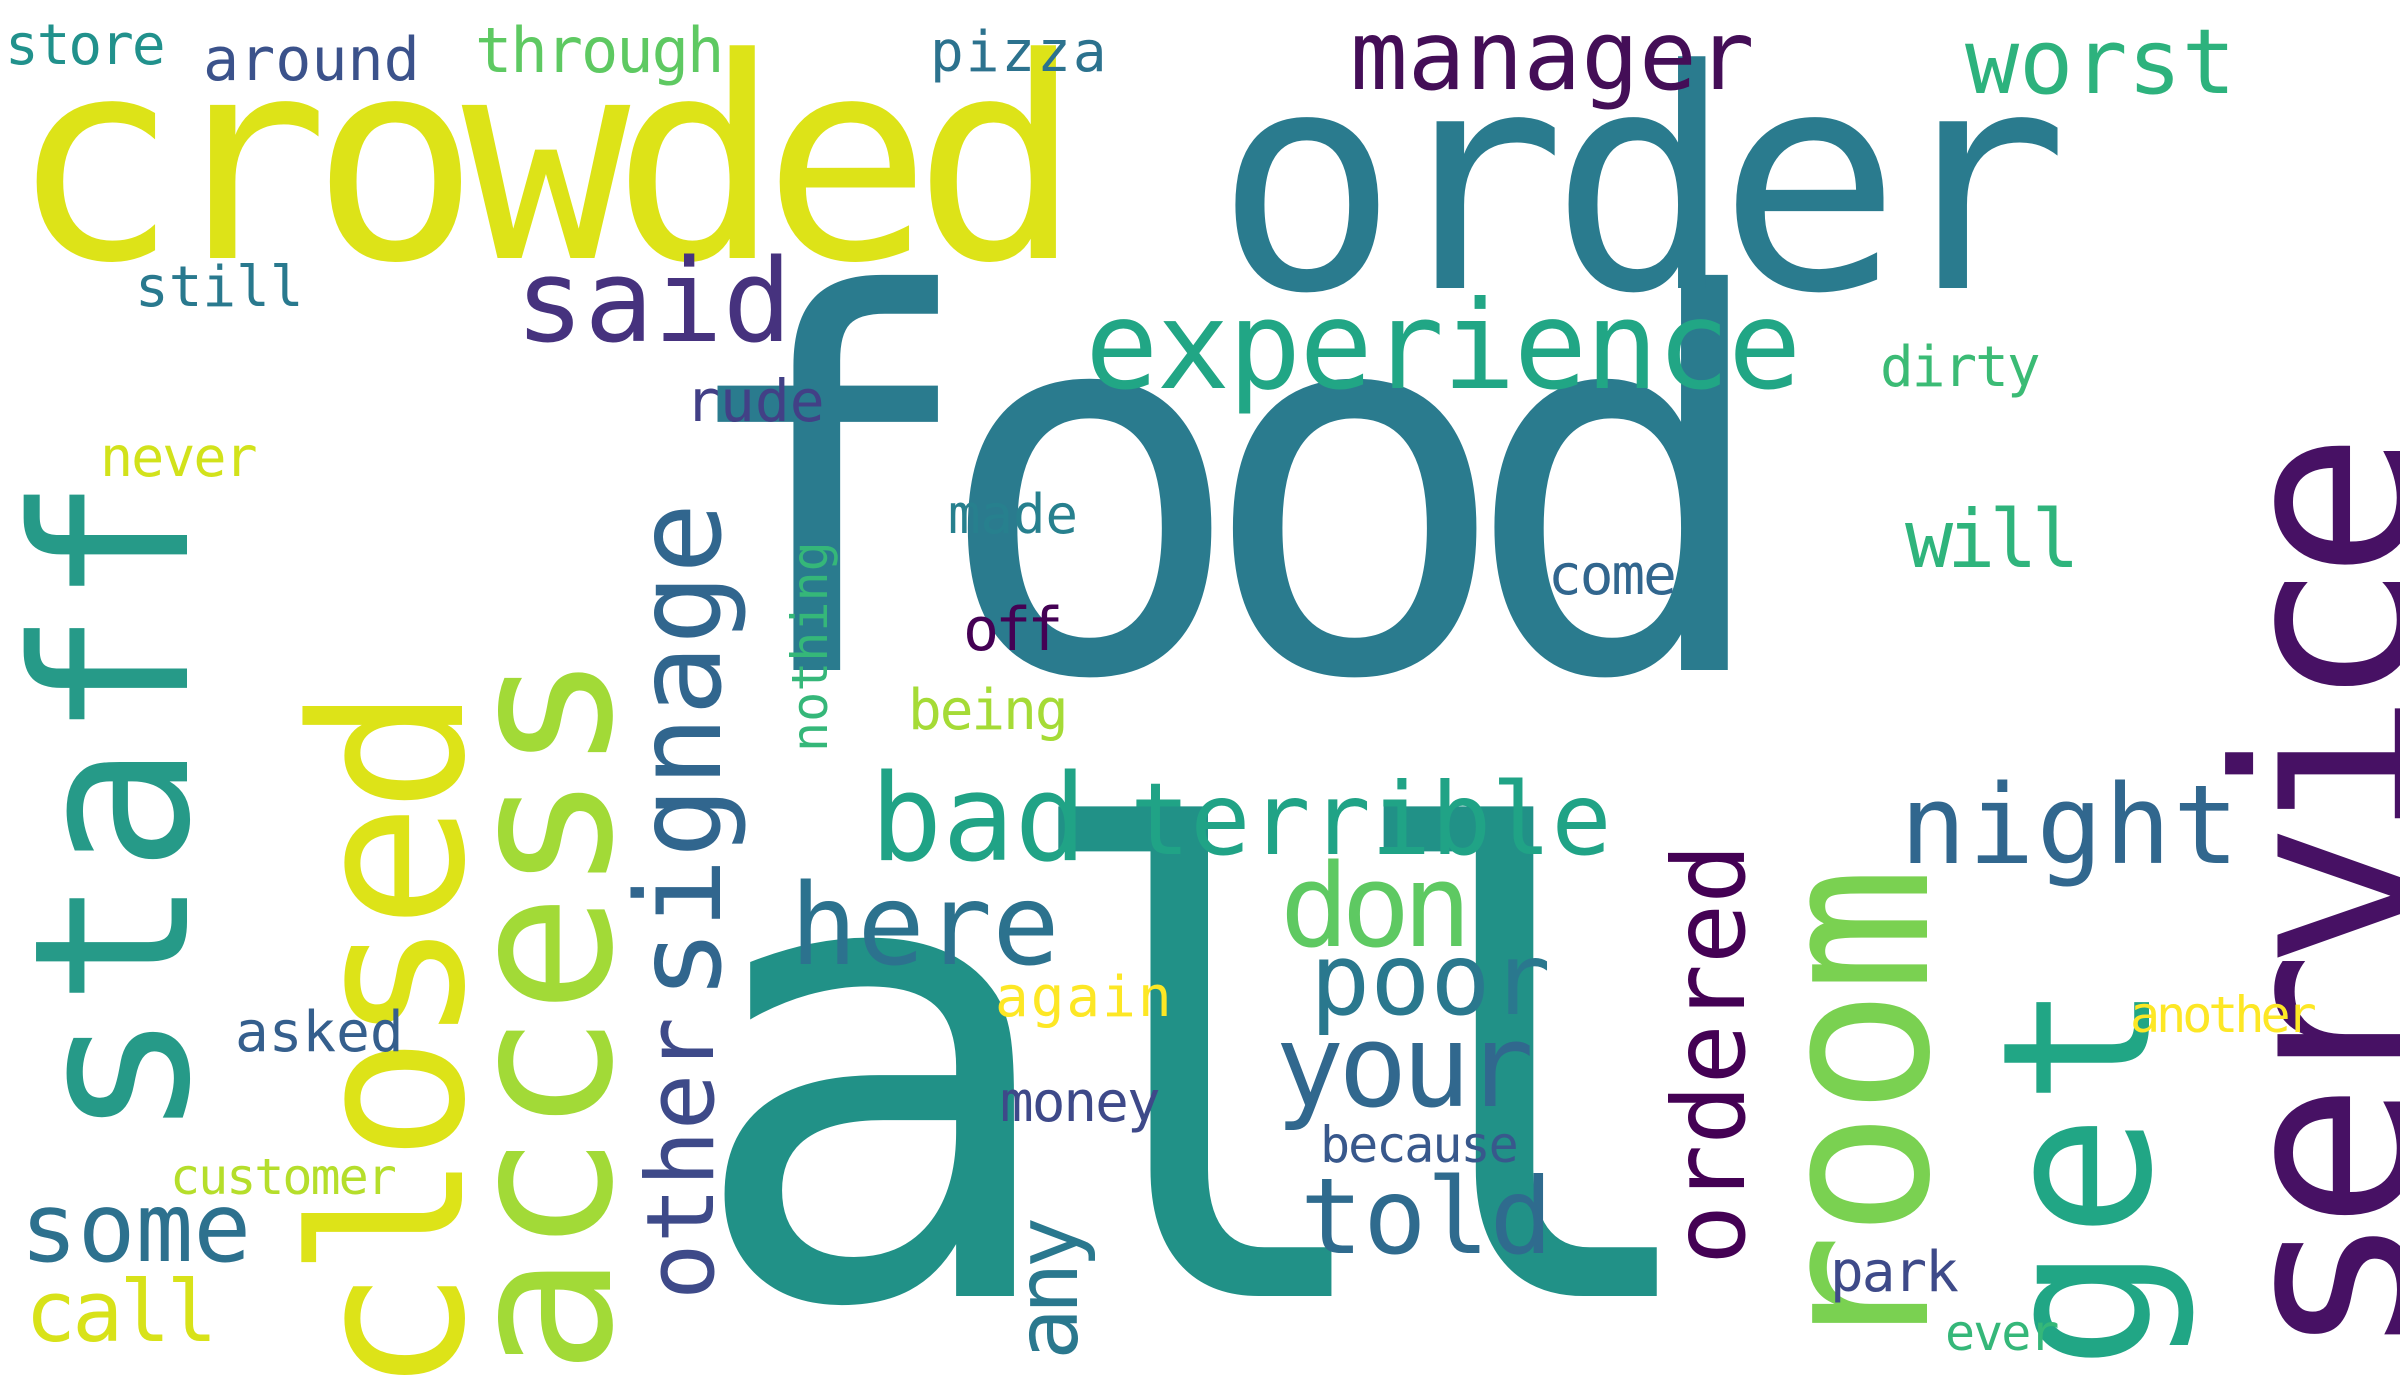 This screenshot has height=1400, width=2400. I want to click on word-worst: worst, so click(2100, 62).